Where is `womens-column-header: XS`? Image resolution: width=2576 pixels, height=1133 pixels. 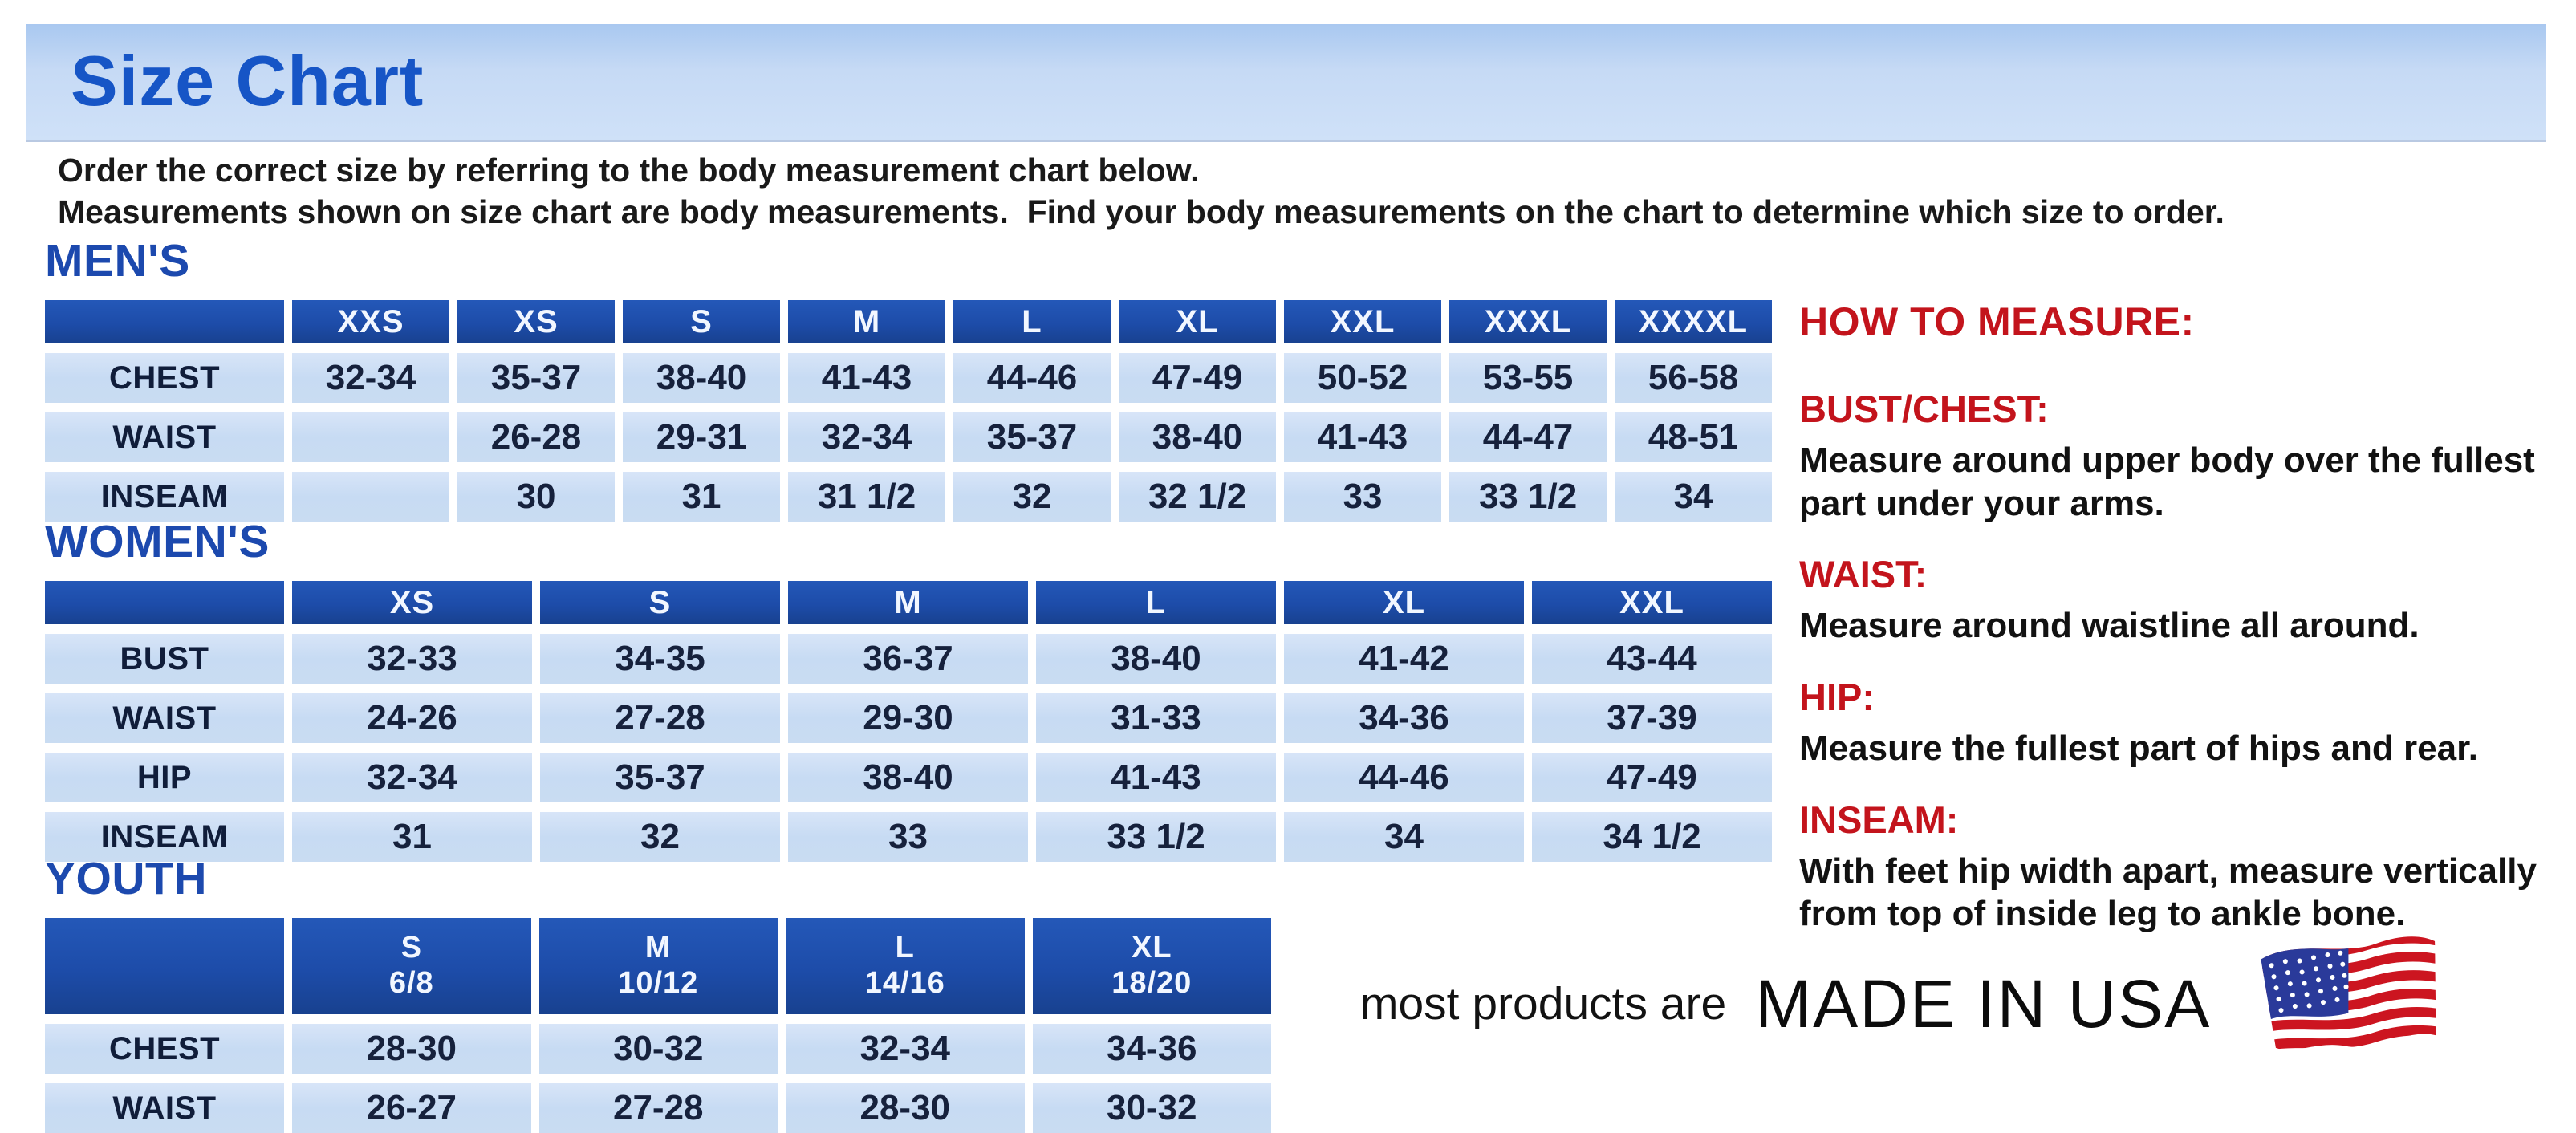 womens-column-header: XS is located at coordinates (412, 602).